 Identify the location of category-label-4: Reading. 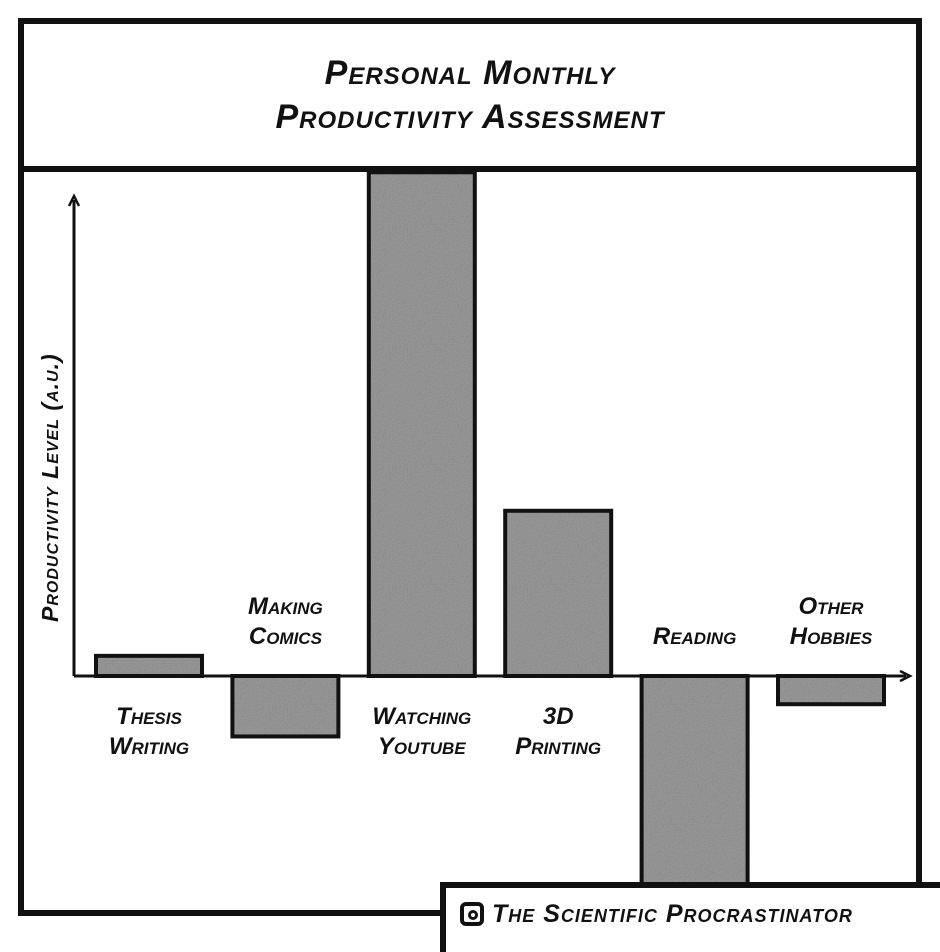
(694, 636).